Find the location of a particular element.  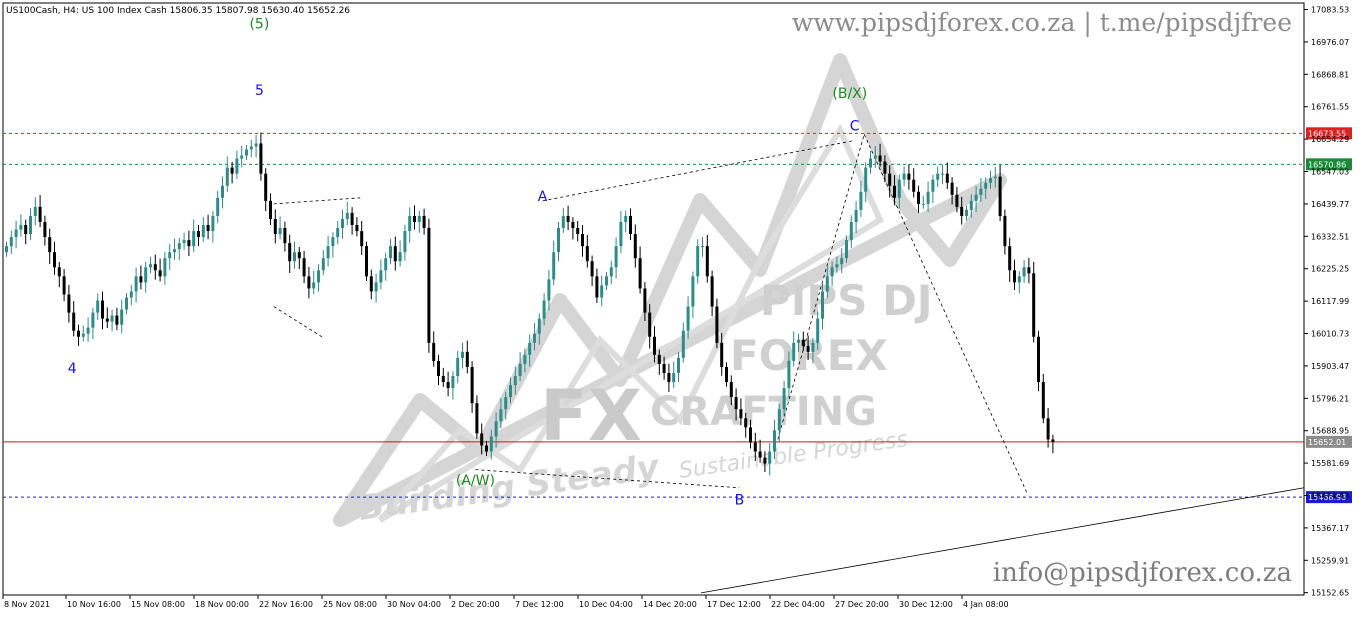

x-tick-label: 14 Dec 20:00 is located at coordinates (670, 604).